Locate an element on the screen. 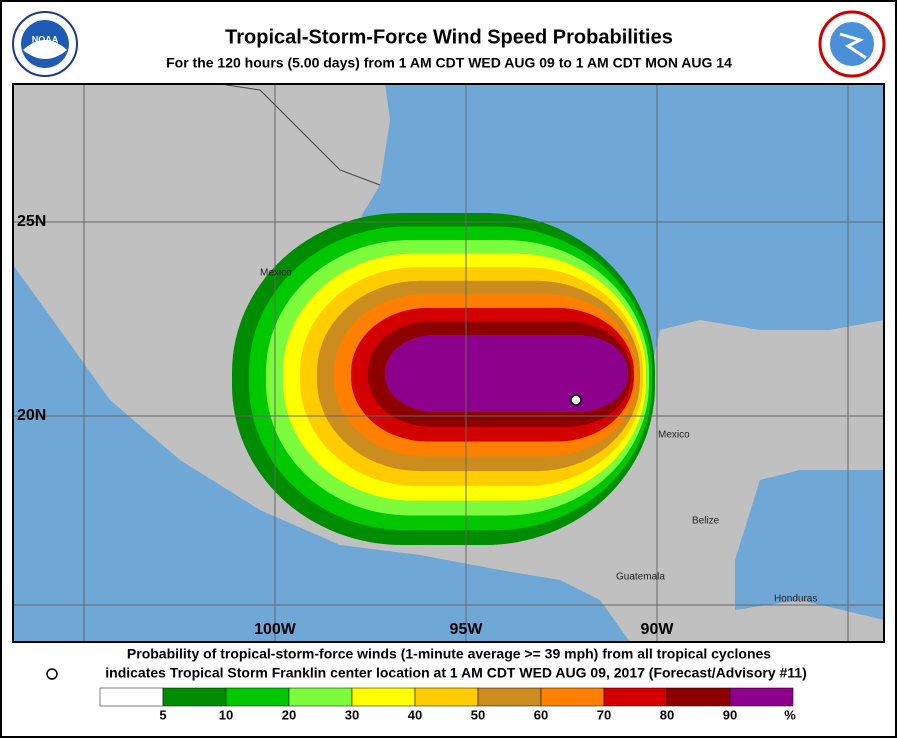 Image resolution: width=897 pixels, height=738 pixels. legend-tick: 5 is located at coordinates (162, 714).